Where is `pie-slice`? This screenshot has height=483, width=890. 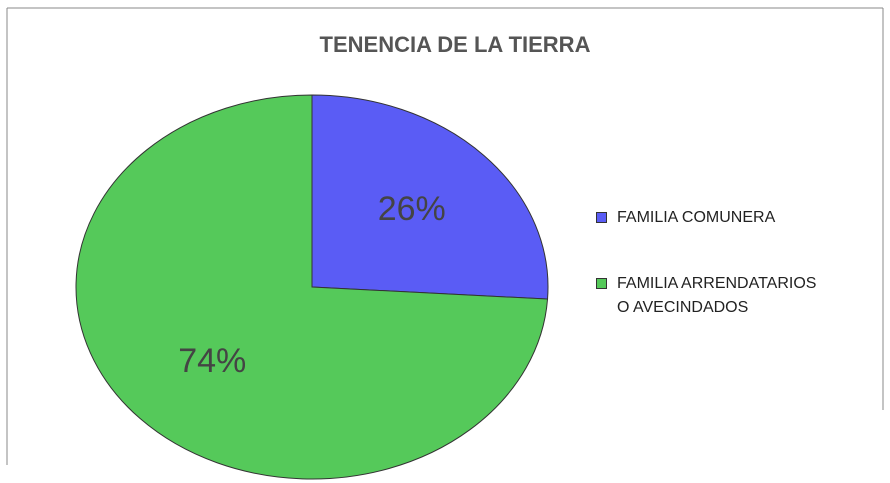 pie-slice is located at coordinates (430, 197).